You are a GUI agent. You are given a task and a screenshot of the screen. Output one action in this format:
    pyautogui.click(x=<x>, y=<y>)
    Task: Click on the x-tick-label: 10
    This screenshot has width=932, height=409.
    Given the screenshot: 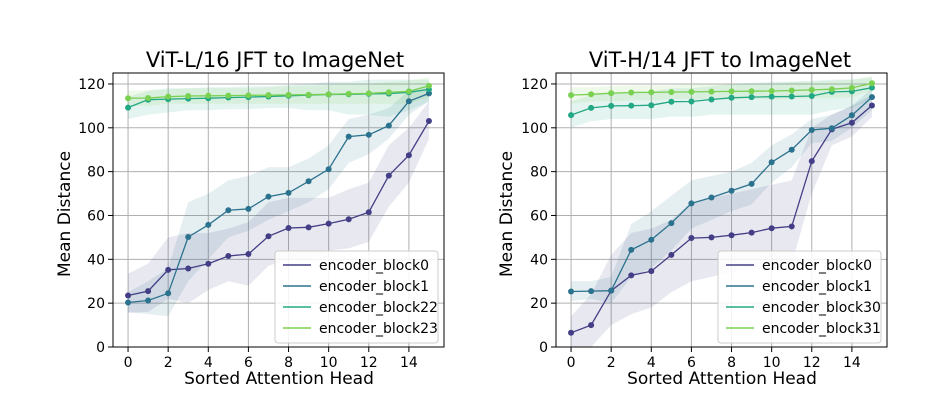 What is the action you would take?
    pyautogui.click(x=329, y=363)
    